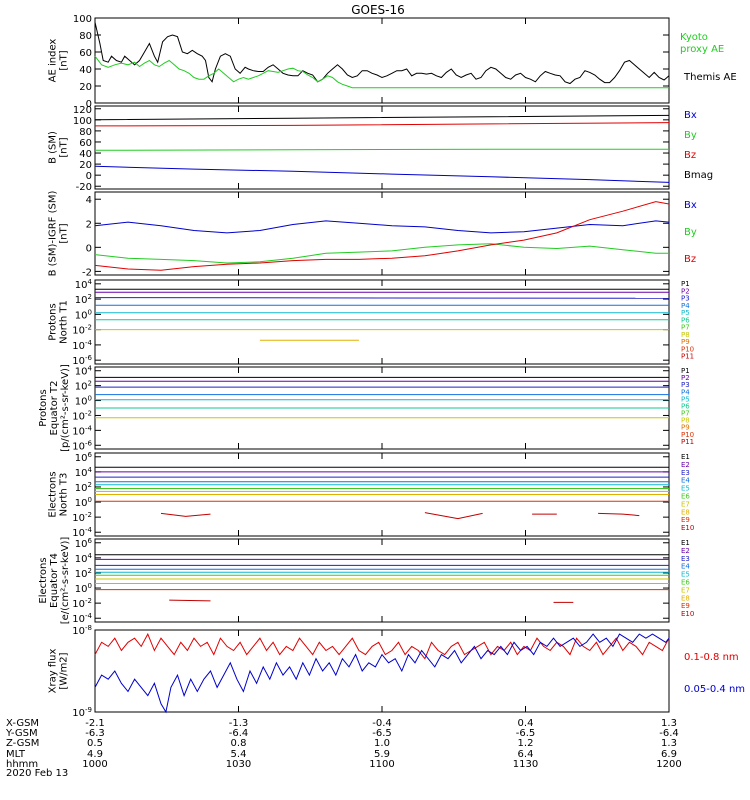 The image size is (750, 800). I want to click on y-tick-label-5: 10⁶, so click(84, 457).